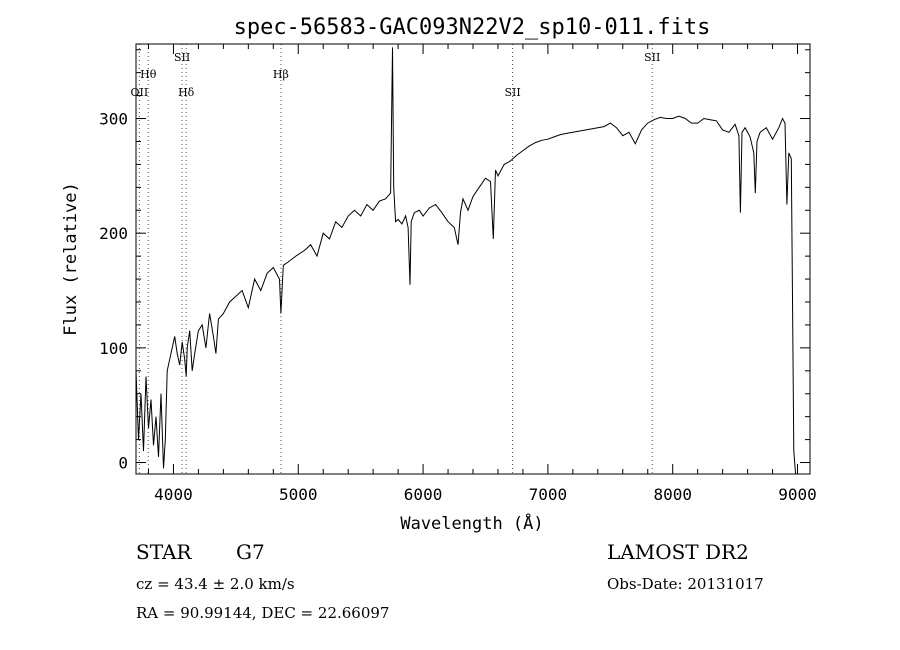 This screenshot has height=650, width=900. What do you see at coordinates (471, 523) in the screenshot?
I see `x-axis-label: Wavelength (Å)` at bounding box center [471, 523].